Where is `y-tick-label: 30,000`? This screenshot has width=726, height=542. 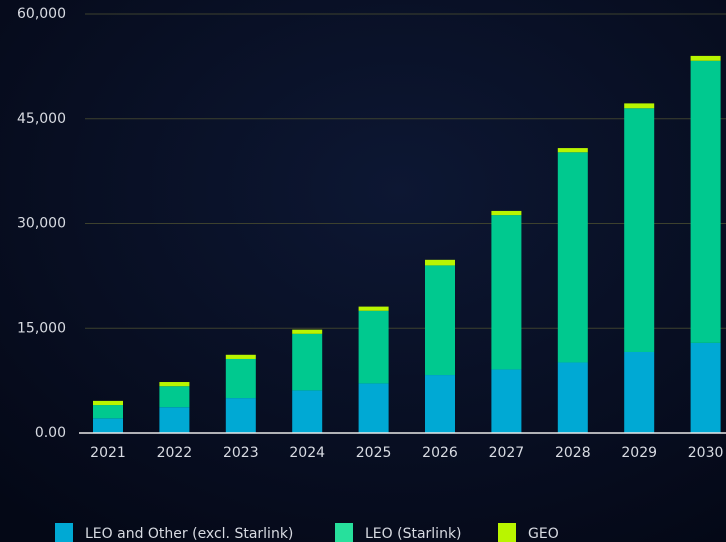
y-tick-label: 30,000 is located at coordinates (41, 224).